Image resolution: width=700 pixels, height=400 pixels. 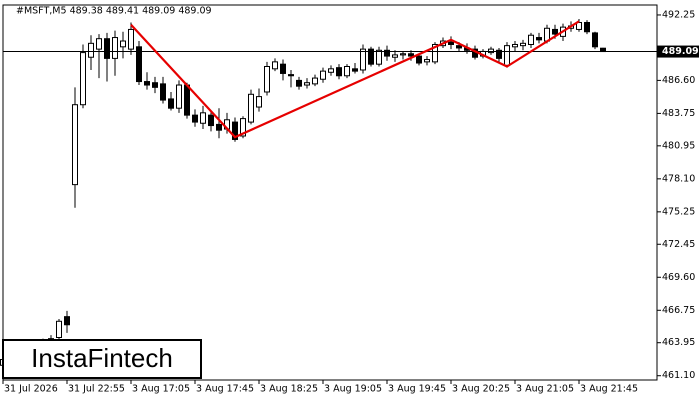 I want to click on x-tick-label: 3 Aug 19:05, so click(x=353, y=389).